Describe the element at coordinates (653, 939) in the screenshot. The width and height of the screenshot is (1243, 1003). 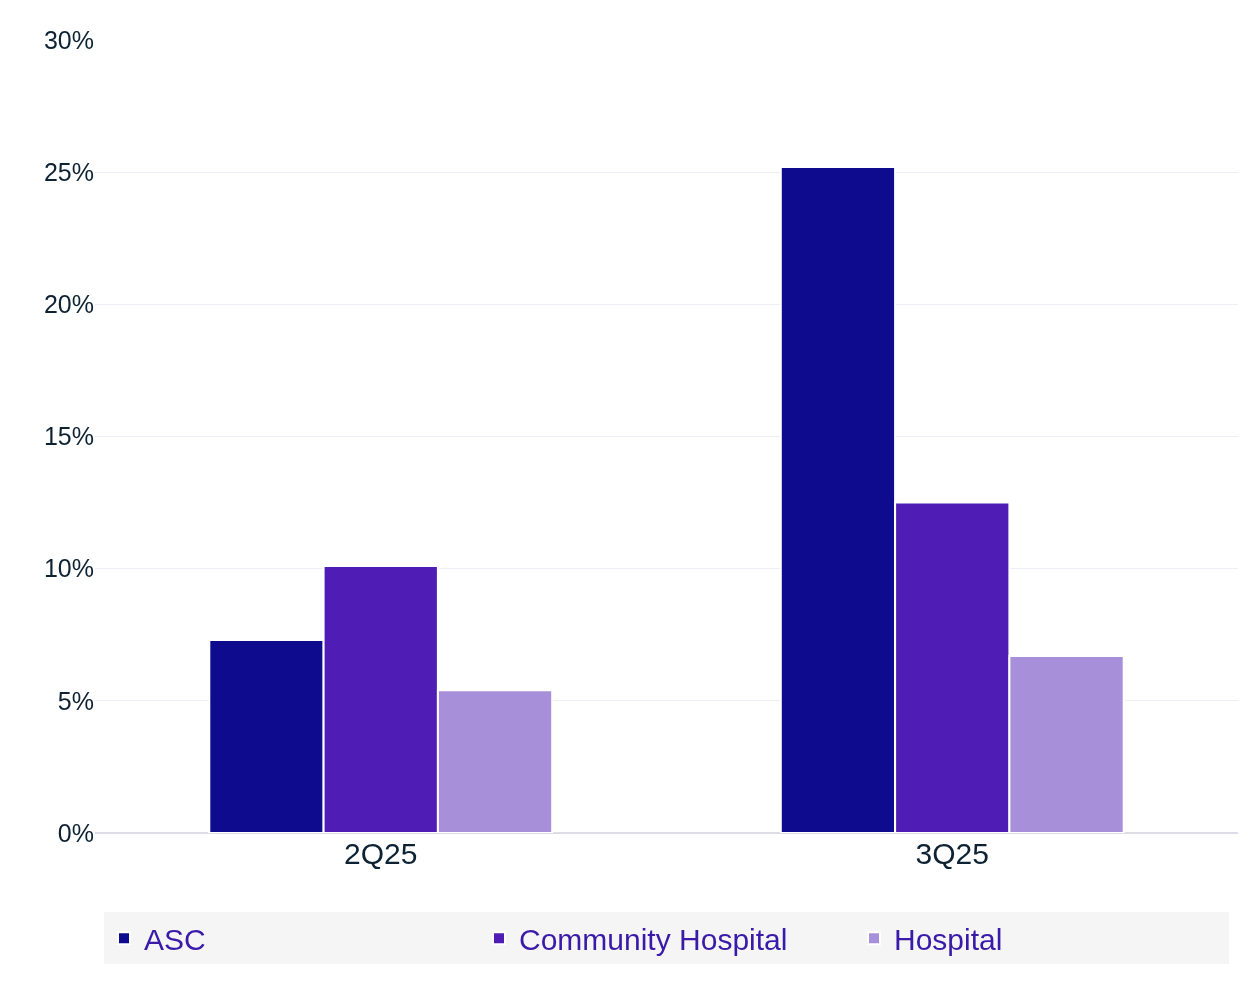
I see `legend-label: Community Hospital` at that location.